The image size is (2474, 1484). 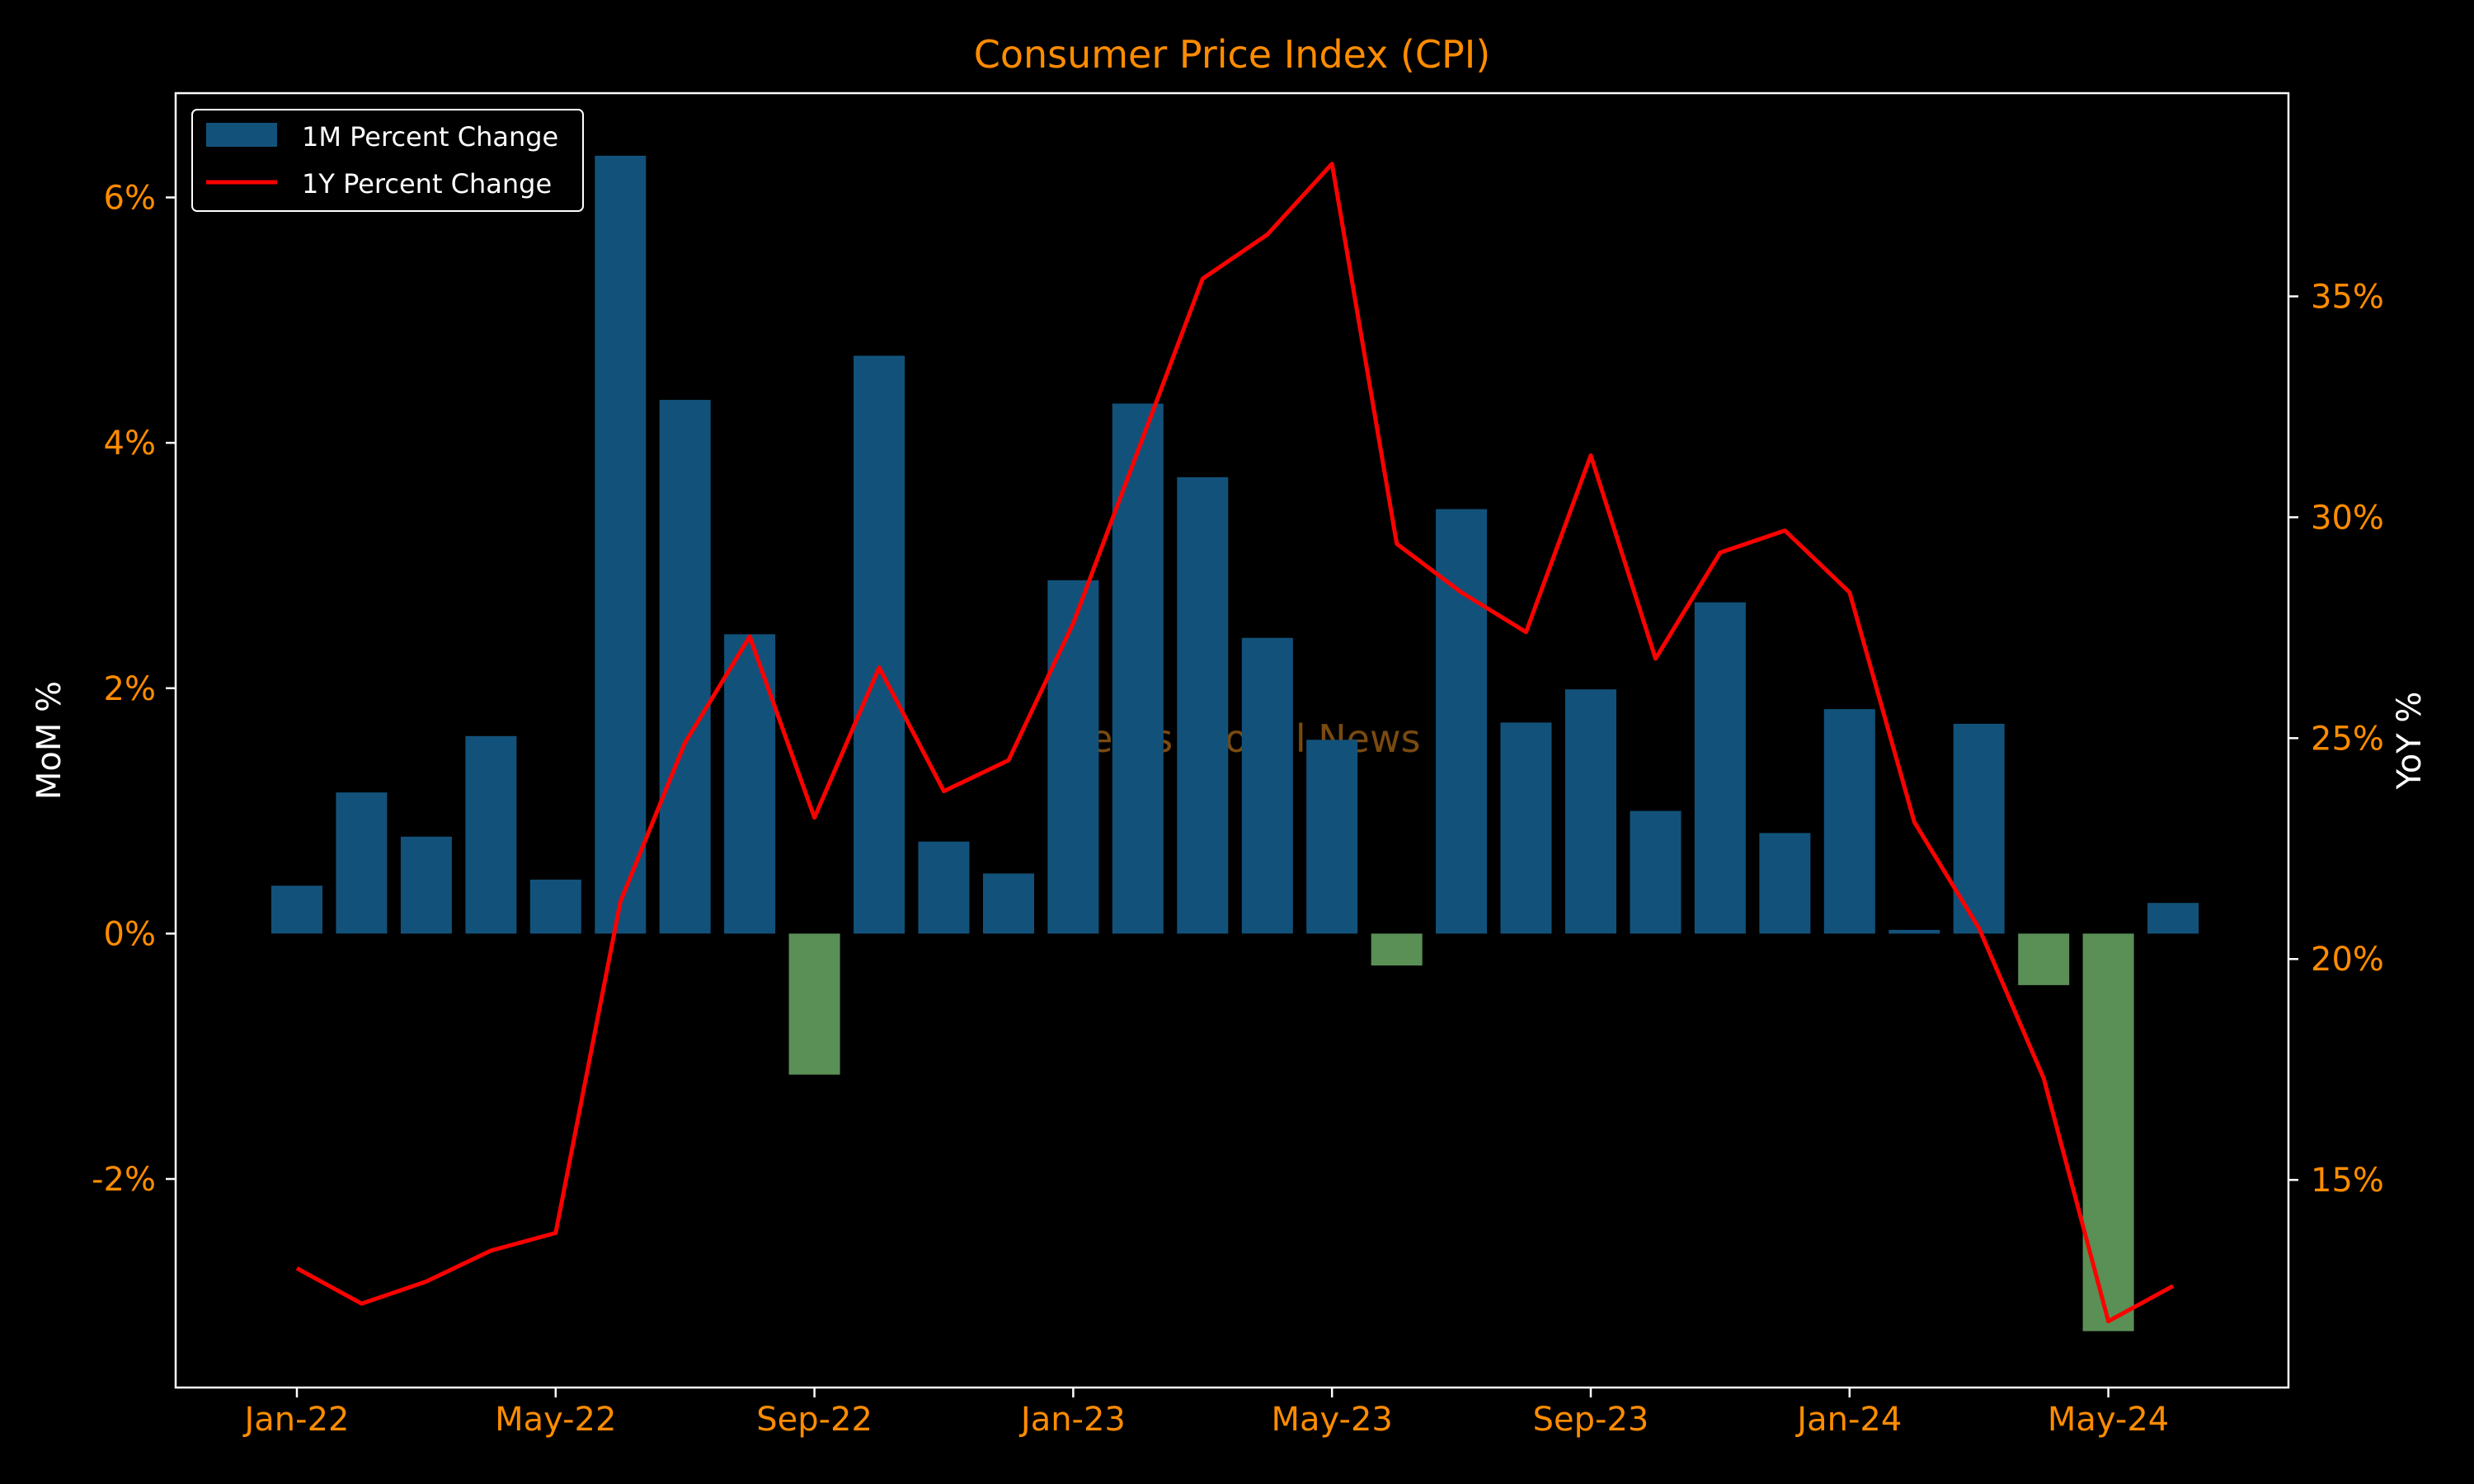 What do you see at coordinates (1332, 1420) in the screenshot?
I see `x-tick-label: May-23` at bounding box center [1332, 1420].